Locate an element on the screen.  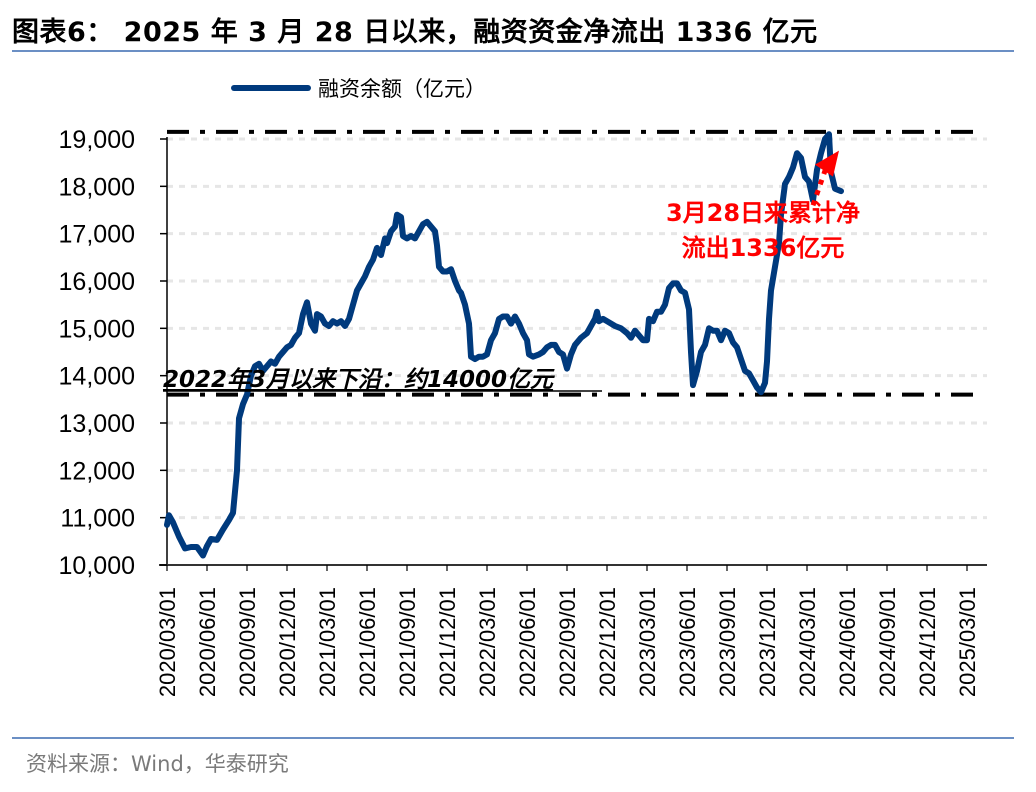
y-tick-label: 10,000 is located at coordinates (97, 566).